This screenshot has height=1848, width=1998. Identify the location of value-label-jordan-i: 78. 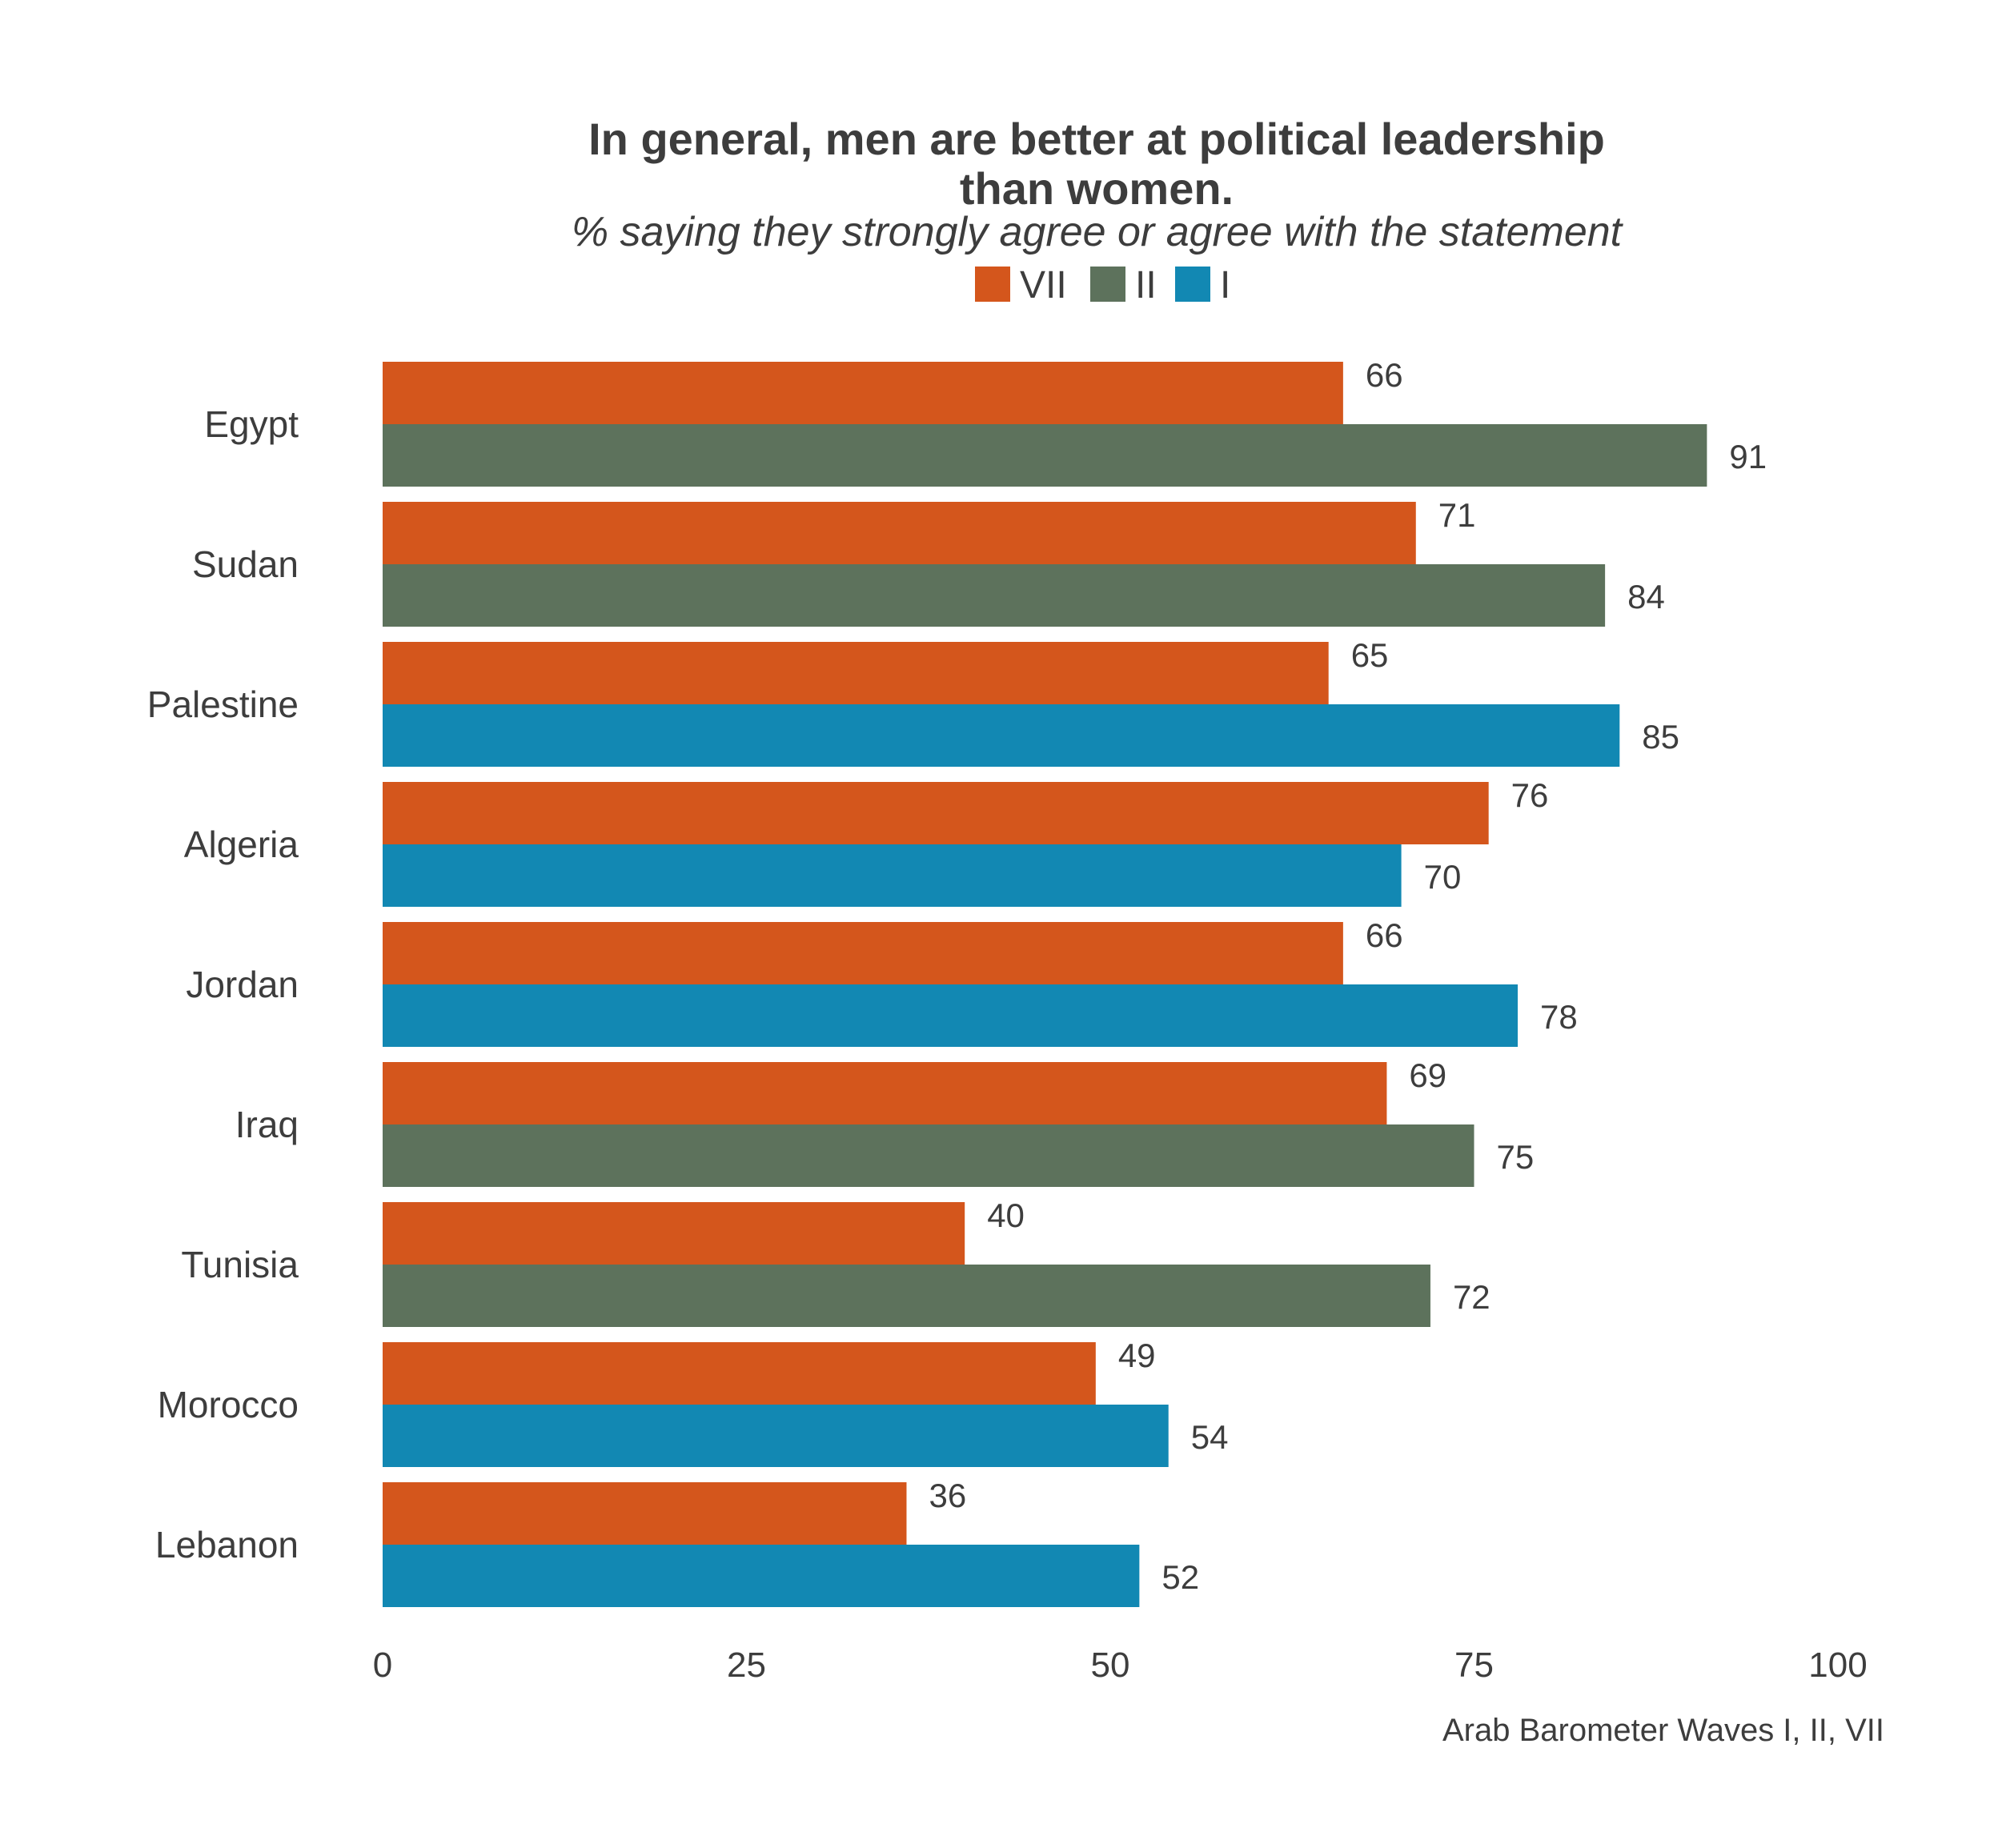
(1559, 1017).